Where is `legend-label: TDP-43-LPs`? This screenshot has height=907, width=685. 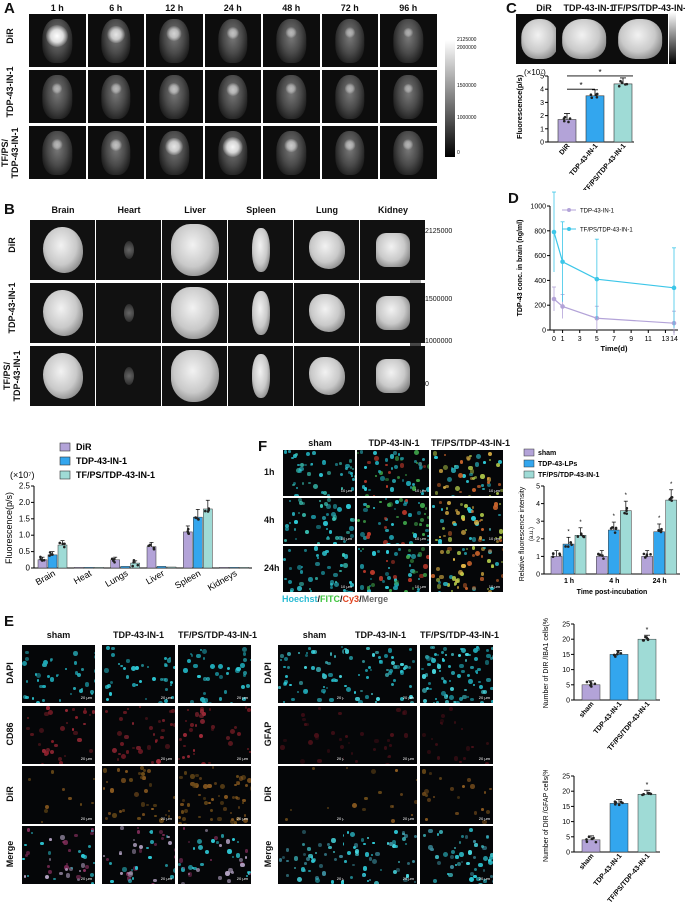 legend-label: TDP-43-LPs is located at coordinates (557, 464).